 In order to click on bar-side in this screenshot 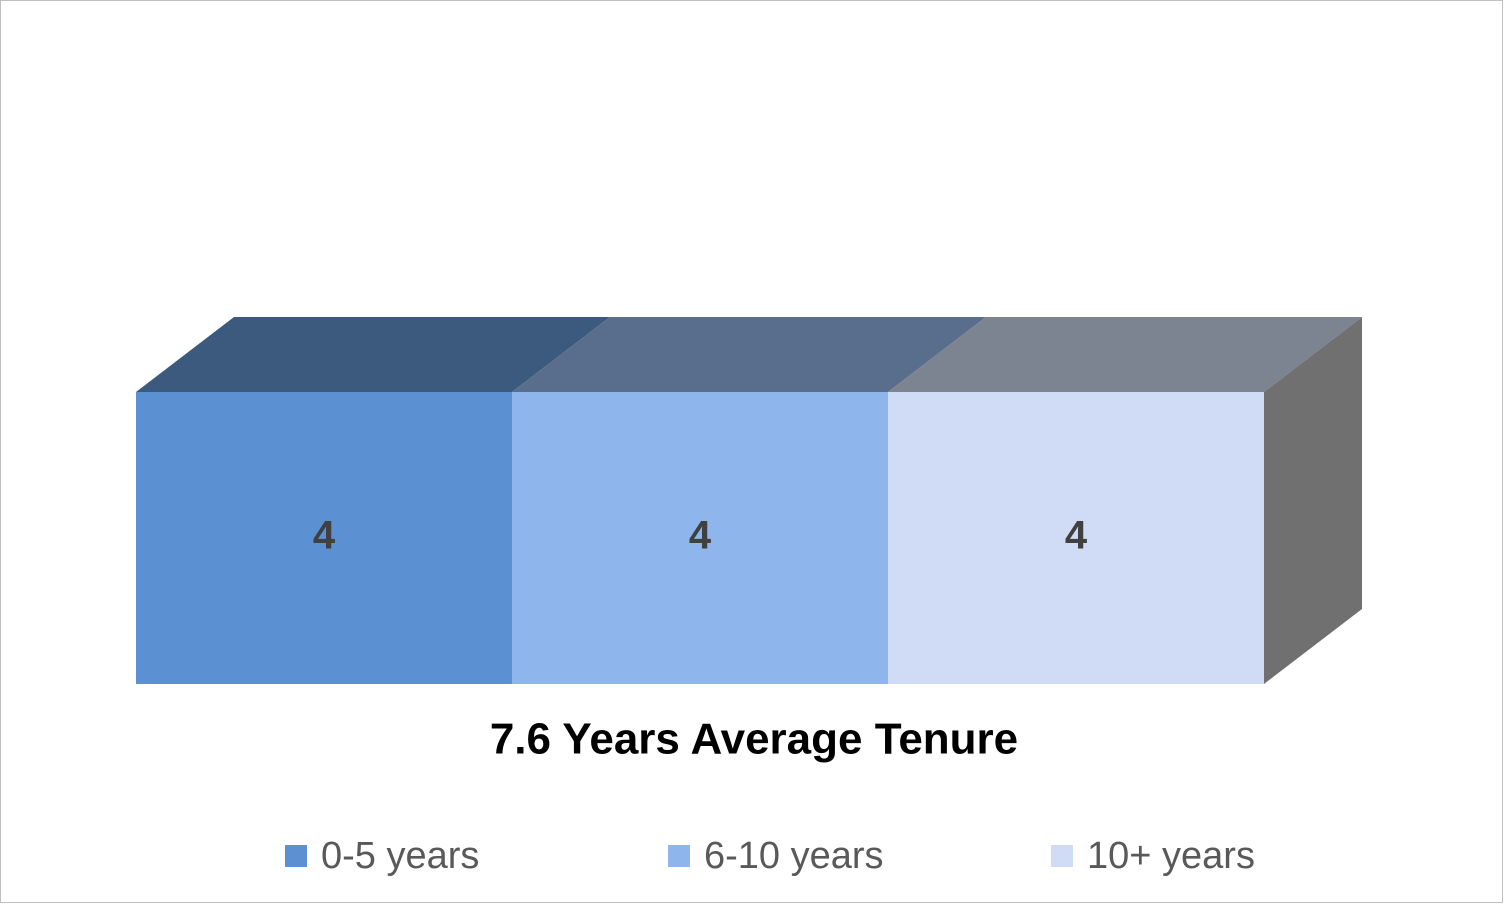, I will do `click(1313, 500)`.